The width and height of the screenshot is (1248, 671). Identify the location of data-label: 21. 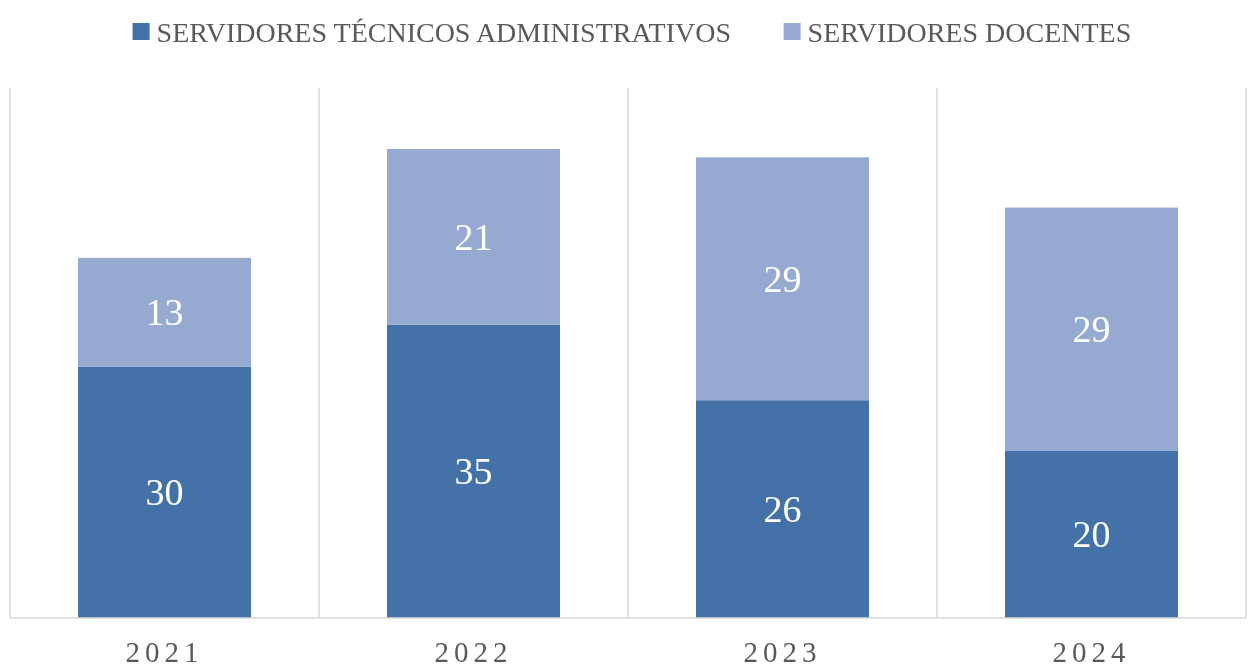
(473, 236).